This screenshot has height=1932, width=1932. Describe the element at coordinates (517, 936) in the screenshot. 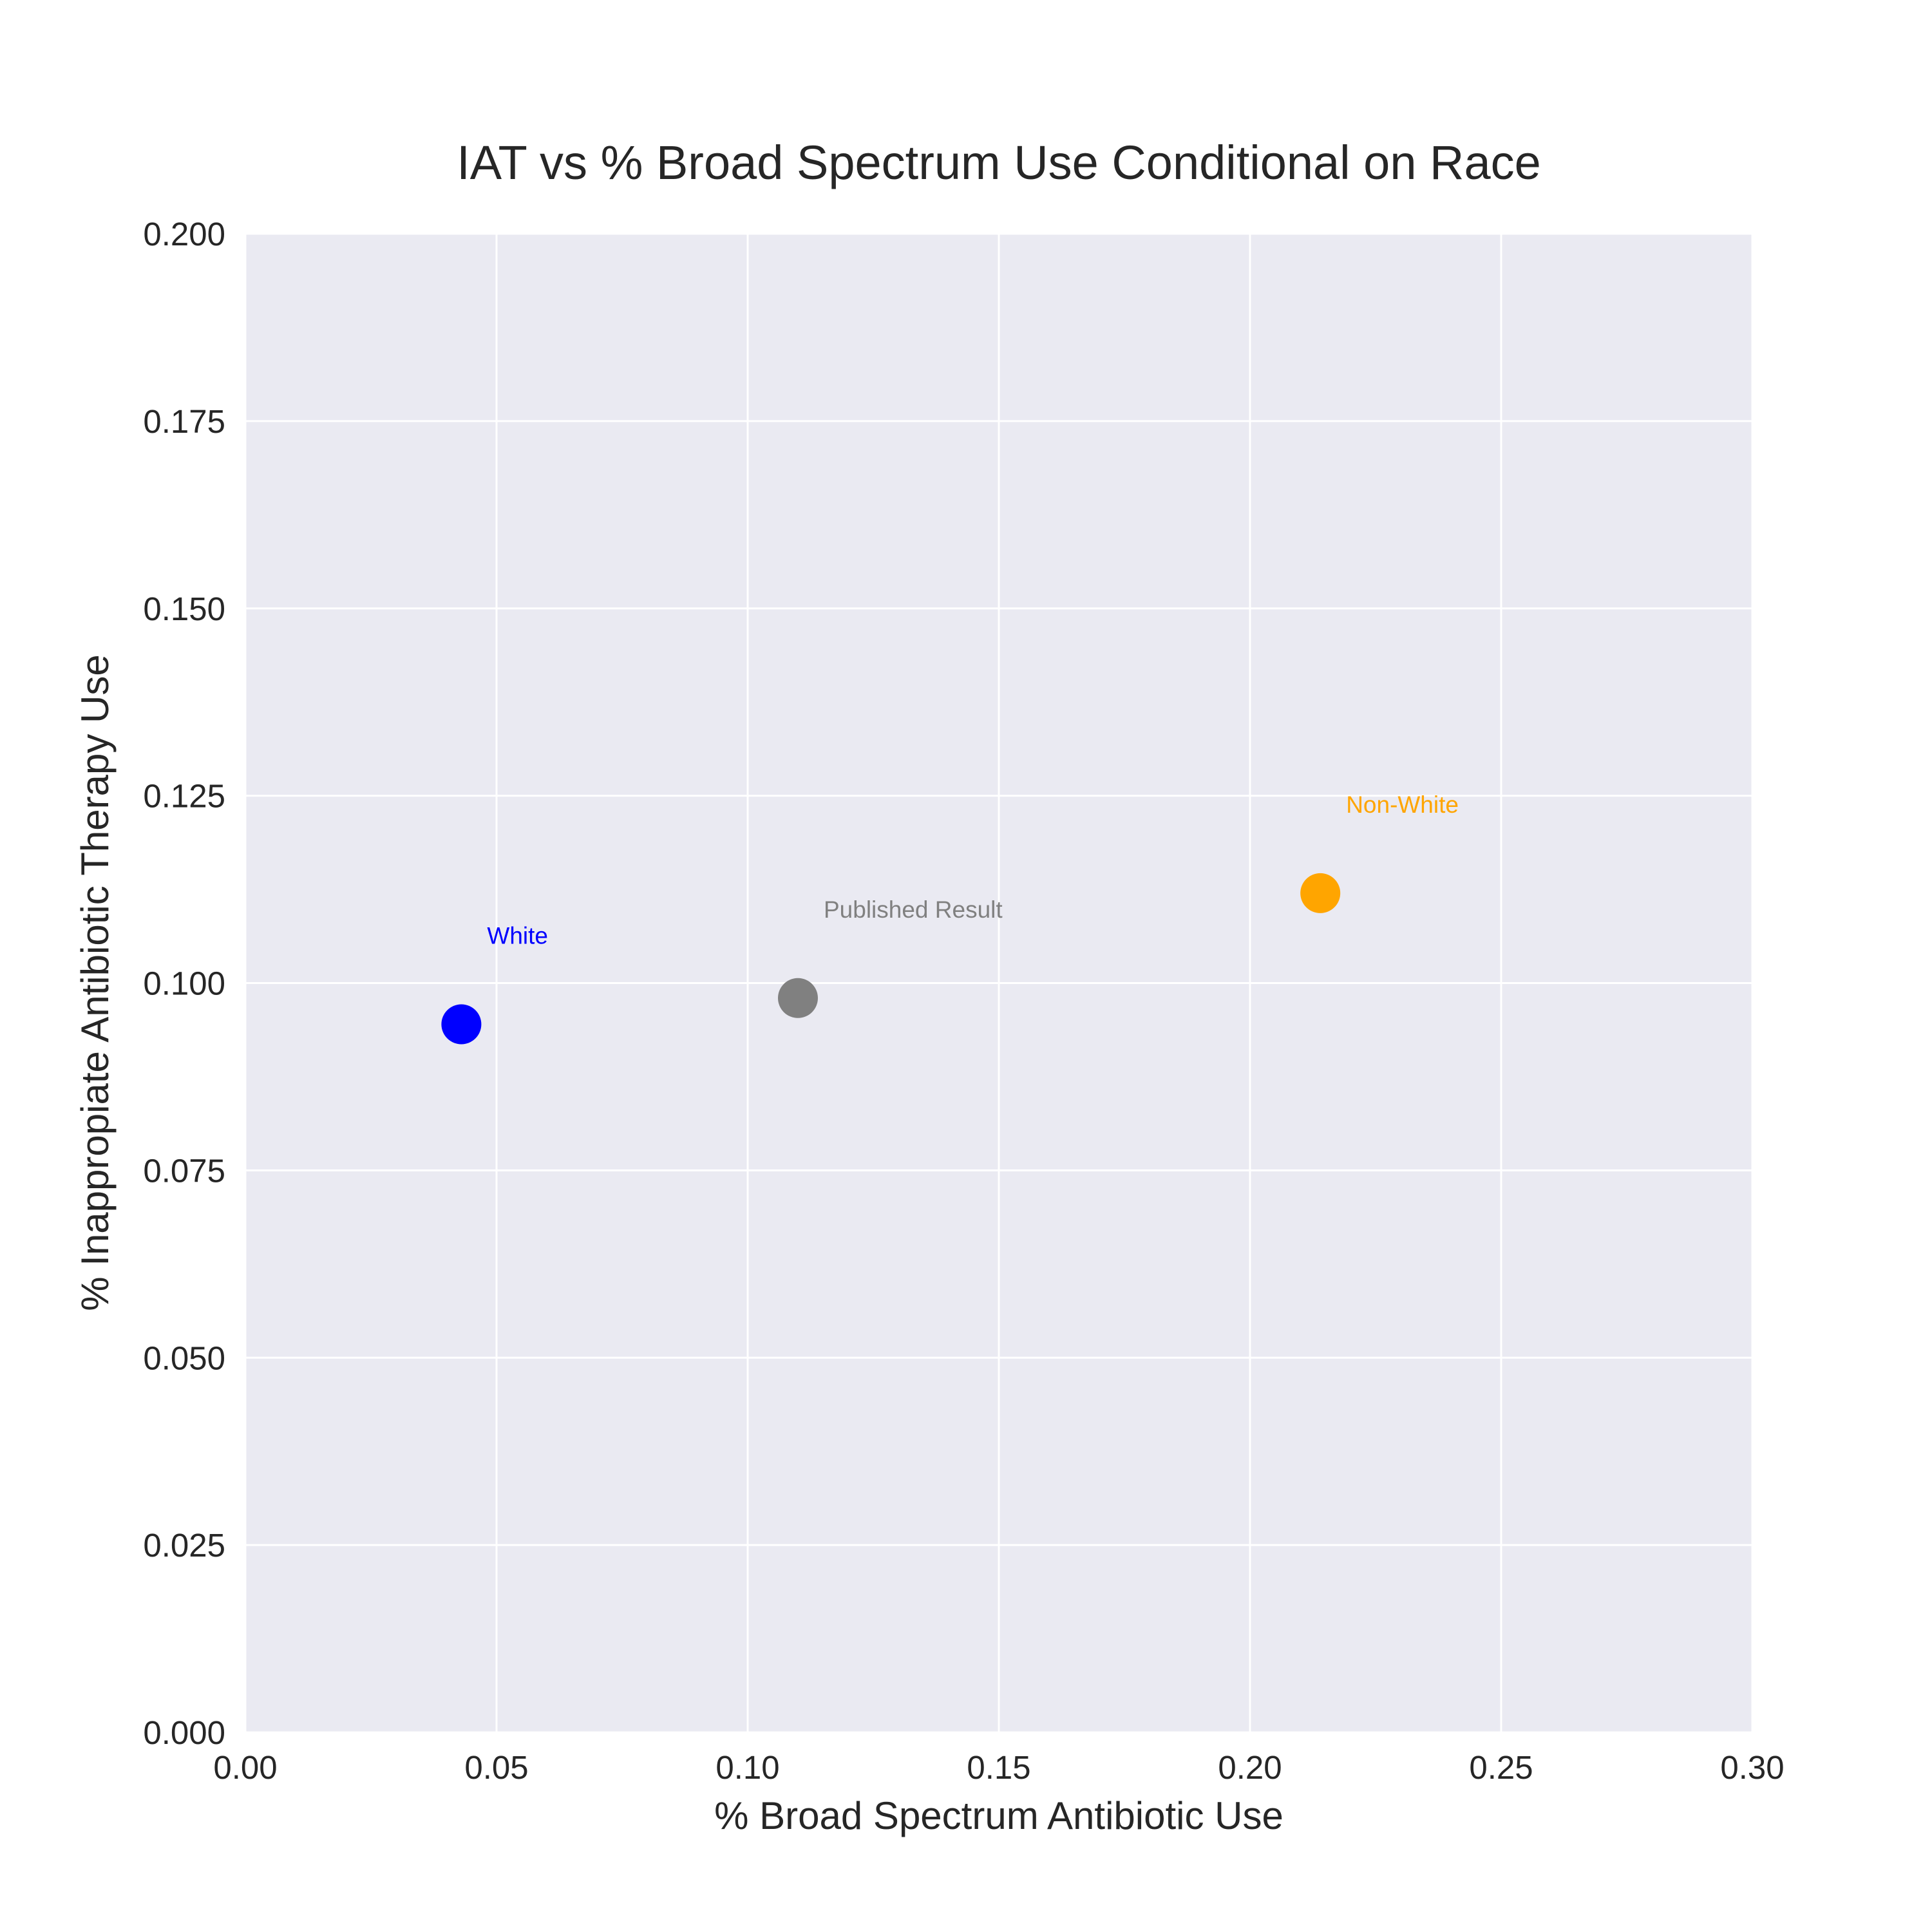

I see `point-label: White` at that location.